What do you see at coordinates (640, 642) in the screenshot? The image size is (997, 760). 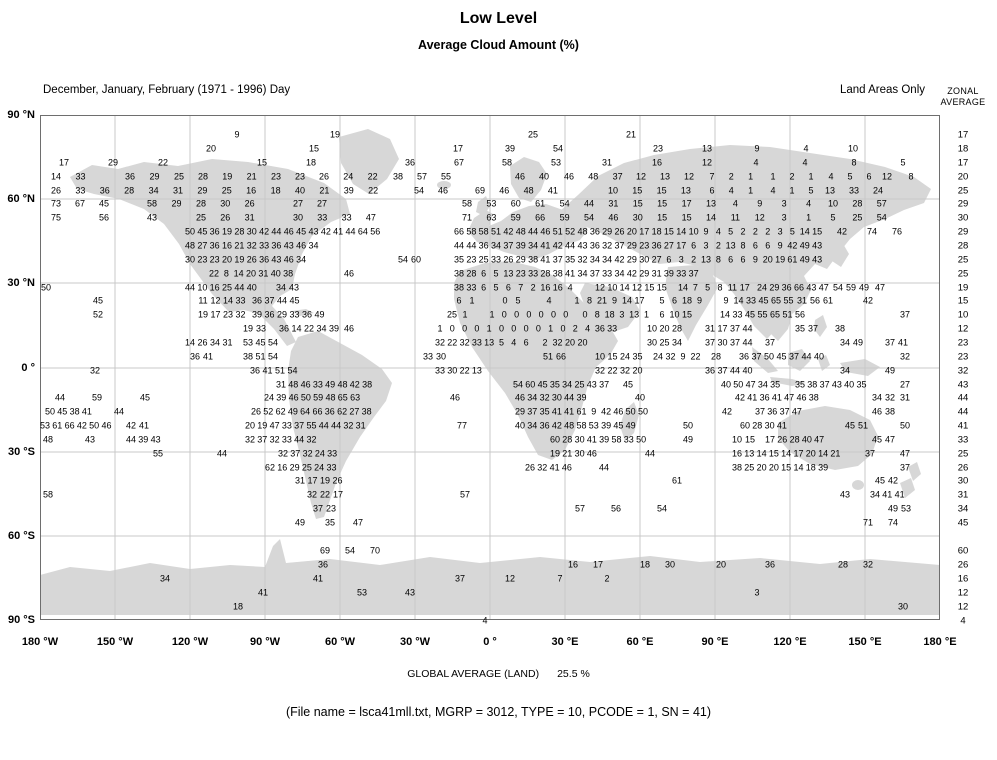 I see `x-tick-label: 60 °E` at bounding box center [640, 642].